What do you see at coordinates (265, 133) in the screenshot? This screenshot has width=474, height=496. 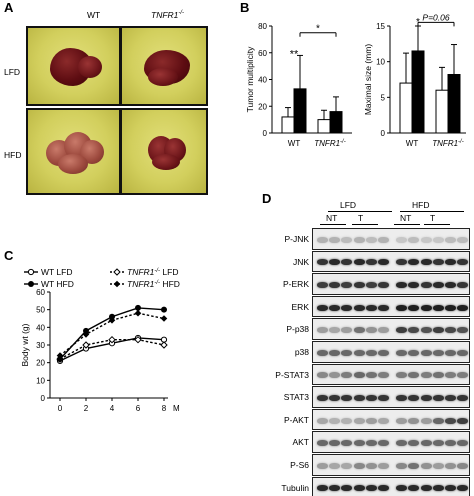 I see `y-tick-label: 0` at bounding box center [265, 133].